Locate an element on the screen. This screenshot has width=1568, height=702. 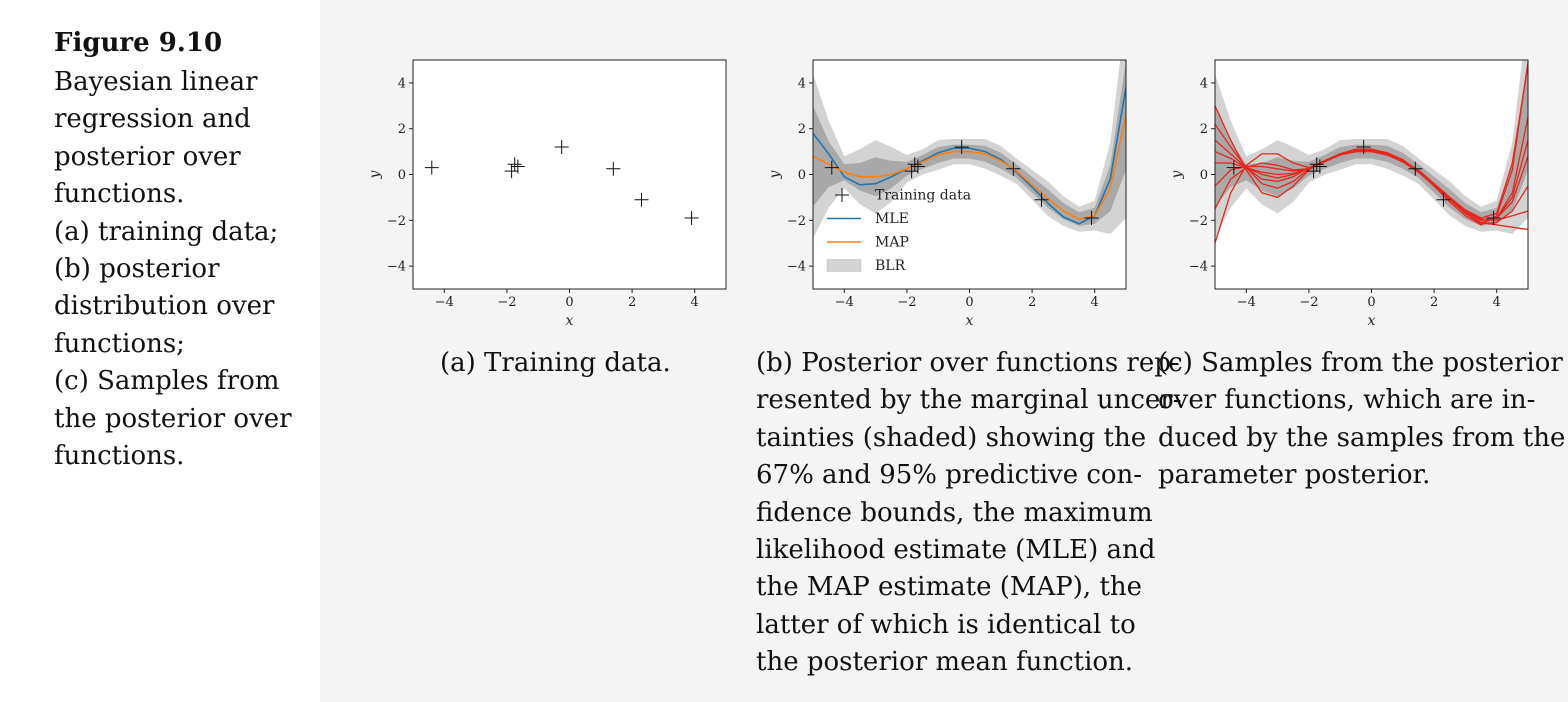
chart-training-data: −4 −2 0 2 4 −4 −2 0 2 4 x y is located at coordinates (547, 194).